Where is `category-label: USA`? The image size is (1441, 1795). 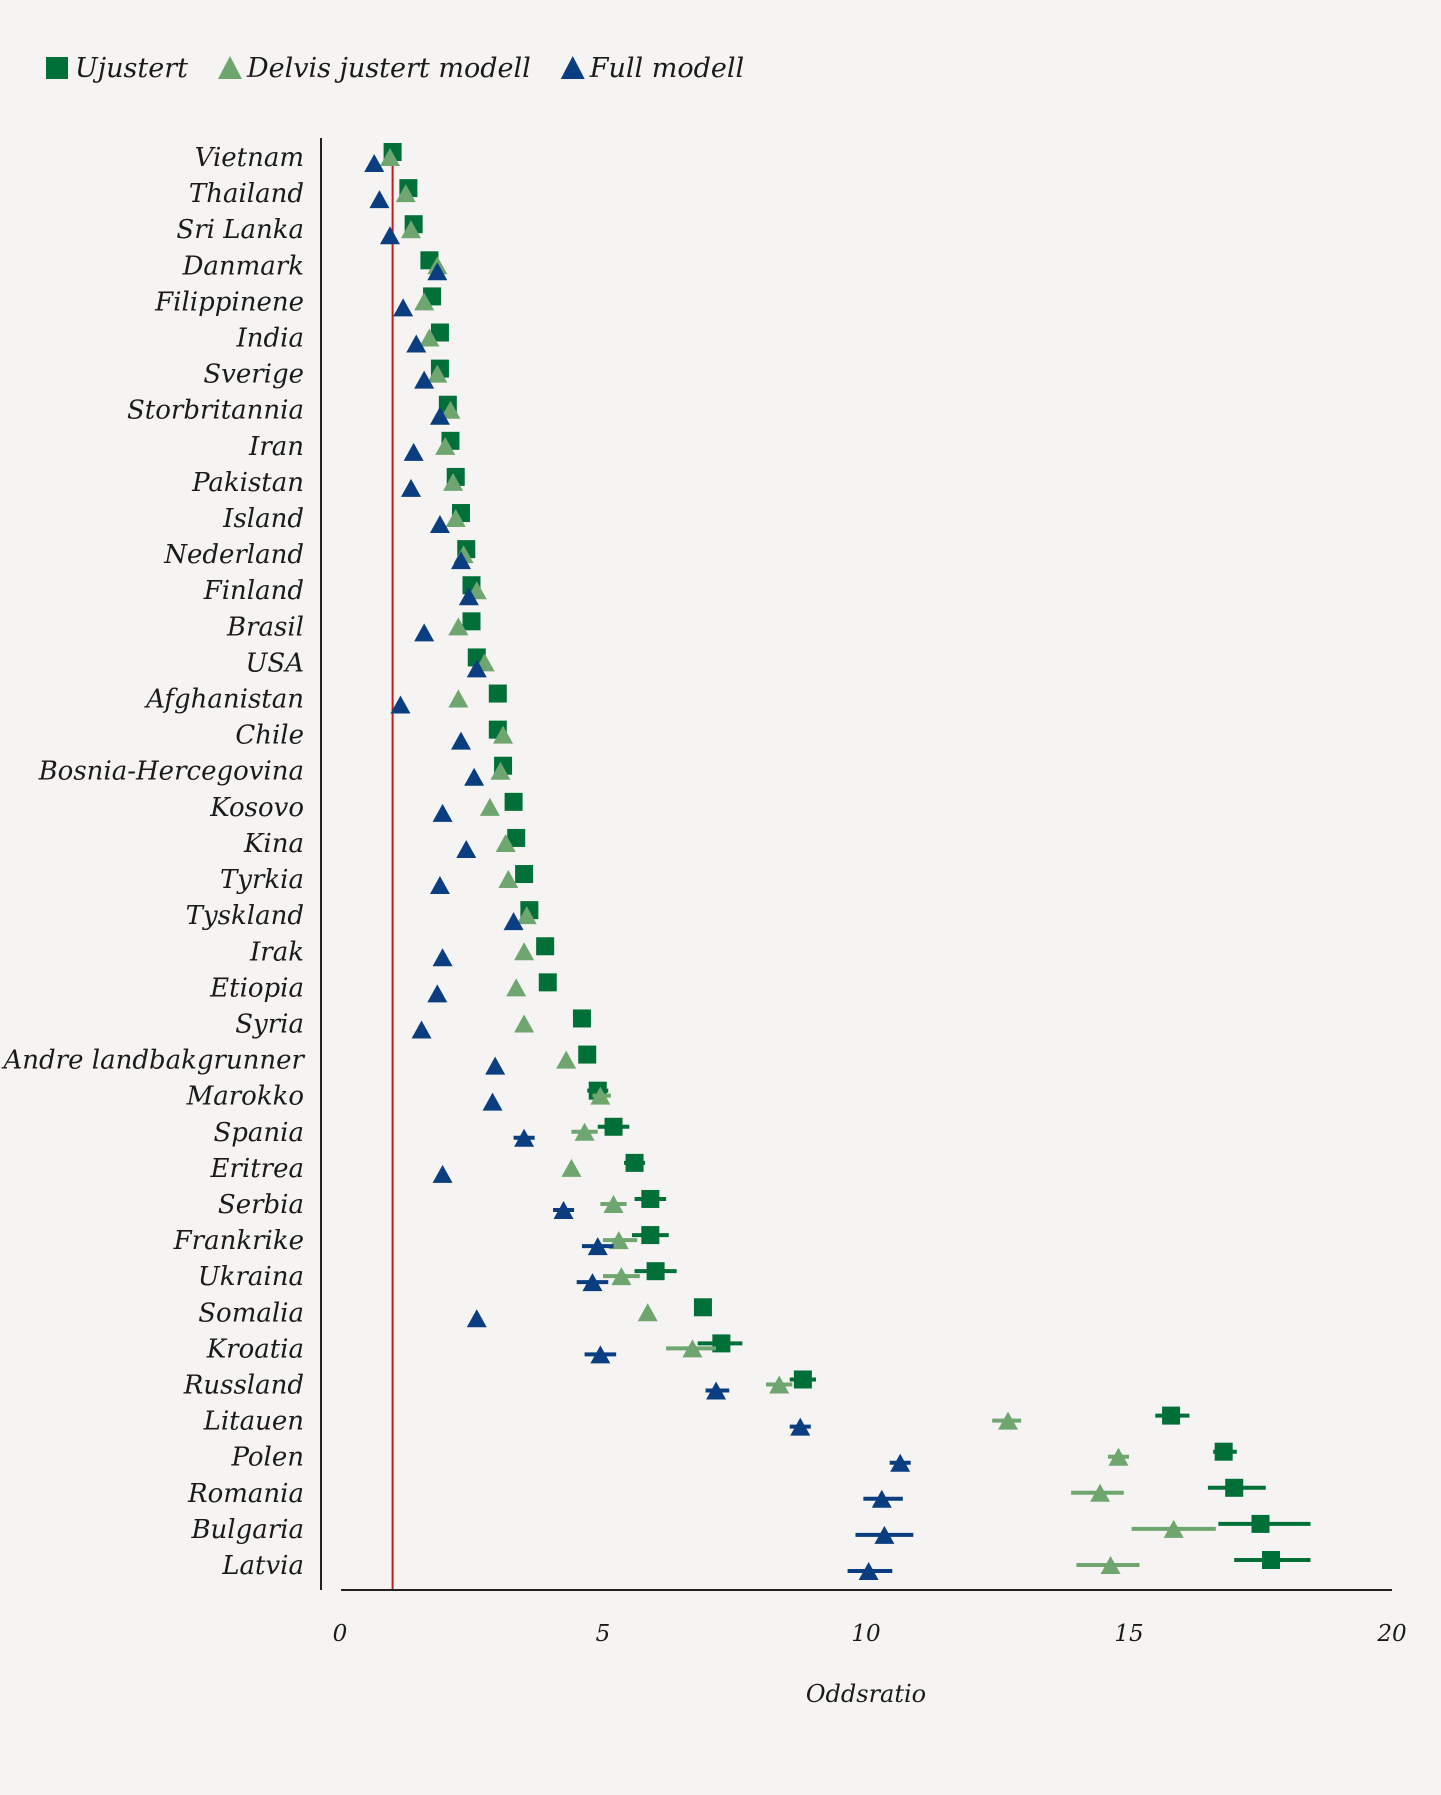 category-label: USA is located at coordinates (275, 663).